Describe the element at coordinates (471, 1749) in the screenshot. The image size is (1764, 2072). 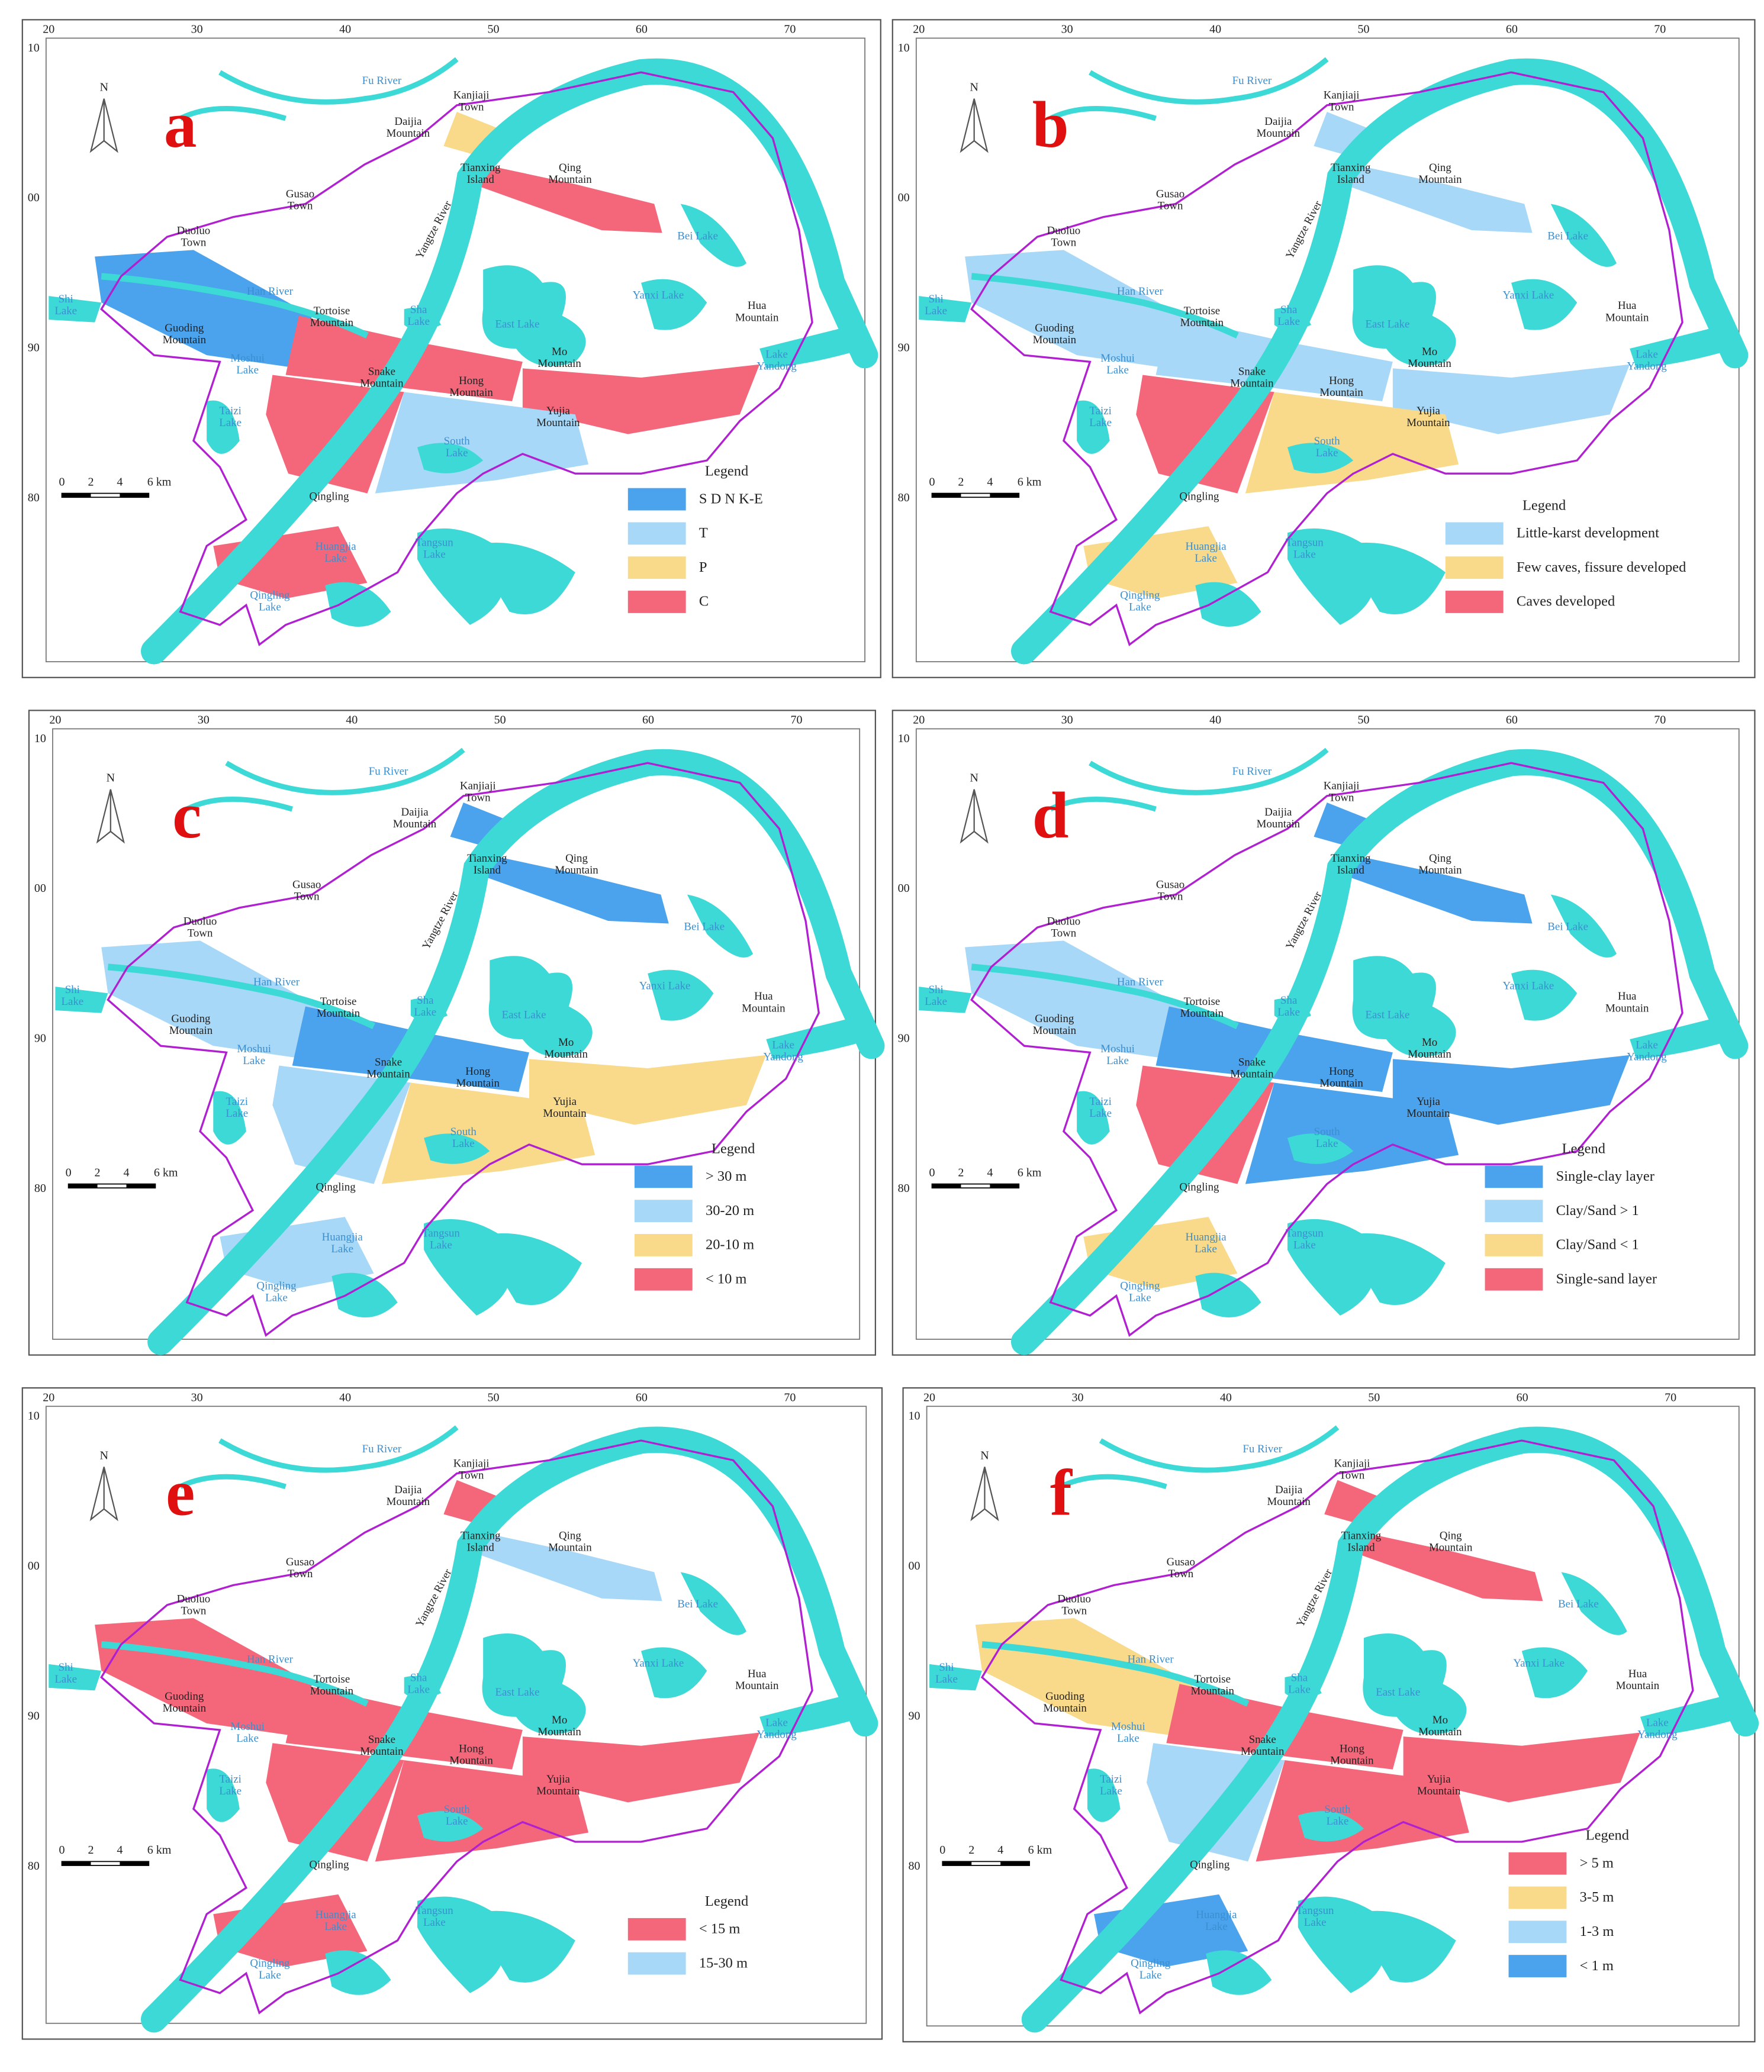
I see `place-label: Hong` at that location.